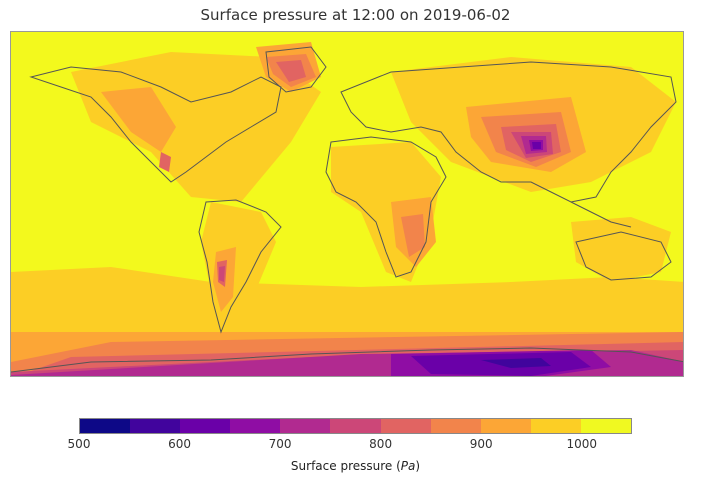 This screenshot has height=487, width=711. Describe the element at coordinates (179, 444) in the screenshot. I see `colorbar-tick-label: 600` at that location.